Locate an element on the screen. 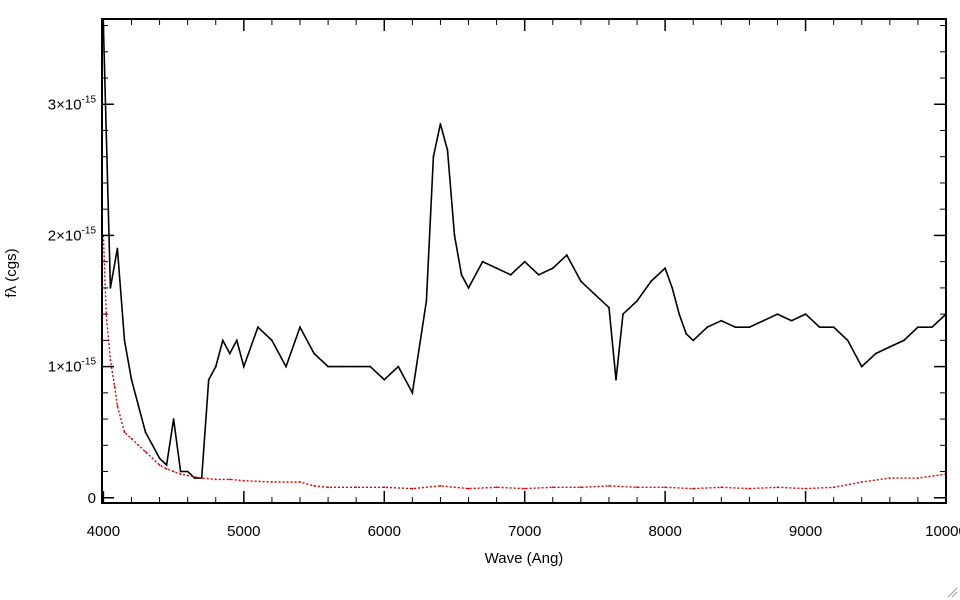  x-tick-label: 4000 is located at coordinates (103, 531).